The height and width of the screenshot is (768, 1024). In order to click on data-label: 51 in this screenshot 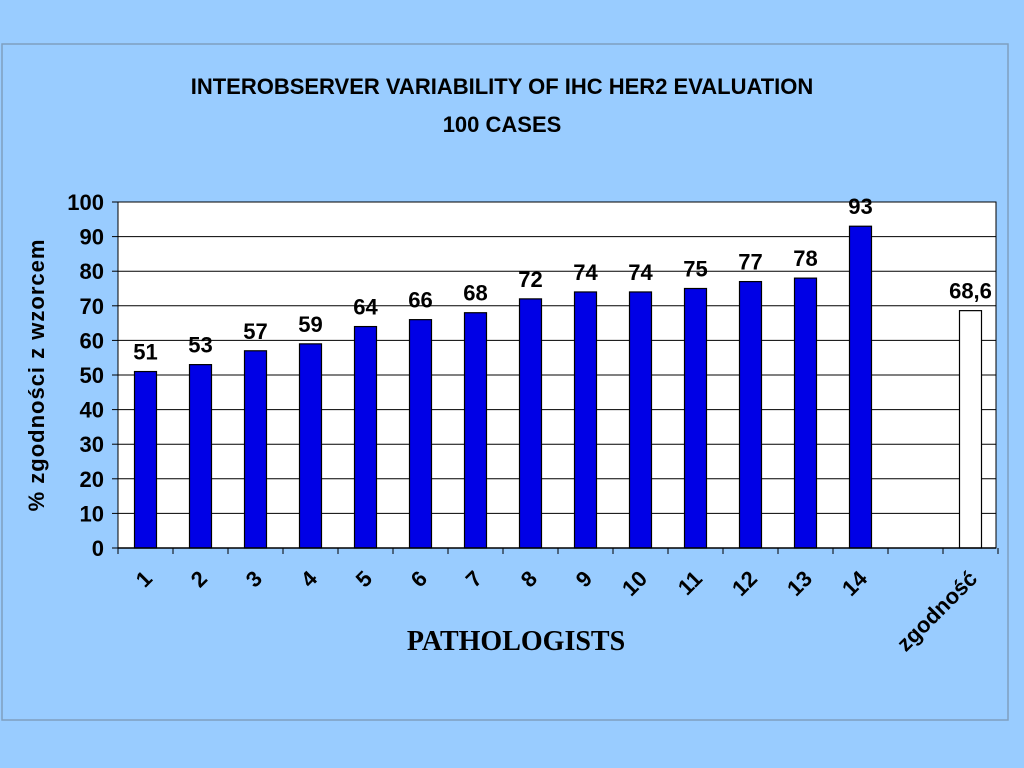, I will do `click(145, 352)`.